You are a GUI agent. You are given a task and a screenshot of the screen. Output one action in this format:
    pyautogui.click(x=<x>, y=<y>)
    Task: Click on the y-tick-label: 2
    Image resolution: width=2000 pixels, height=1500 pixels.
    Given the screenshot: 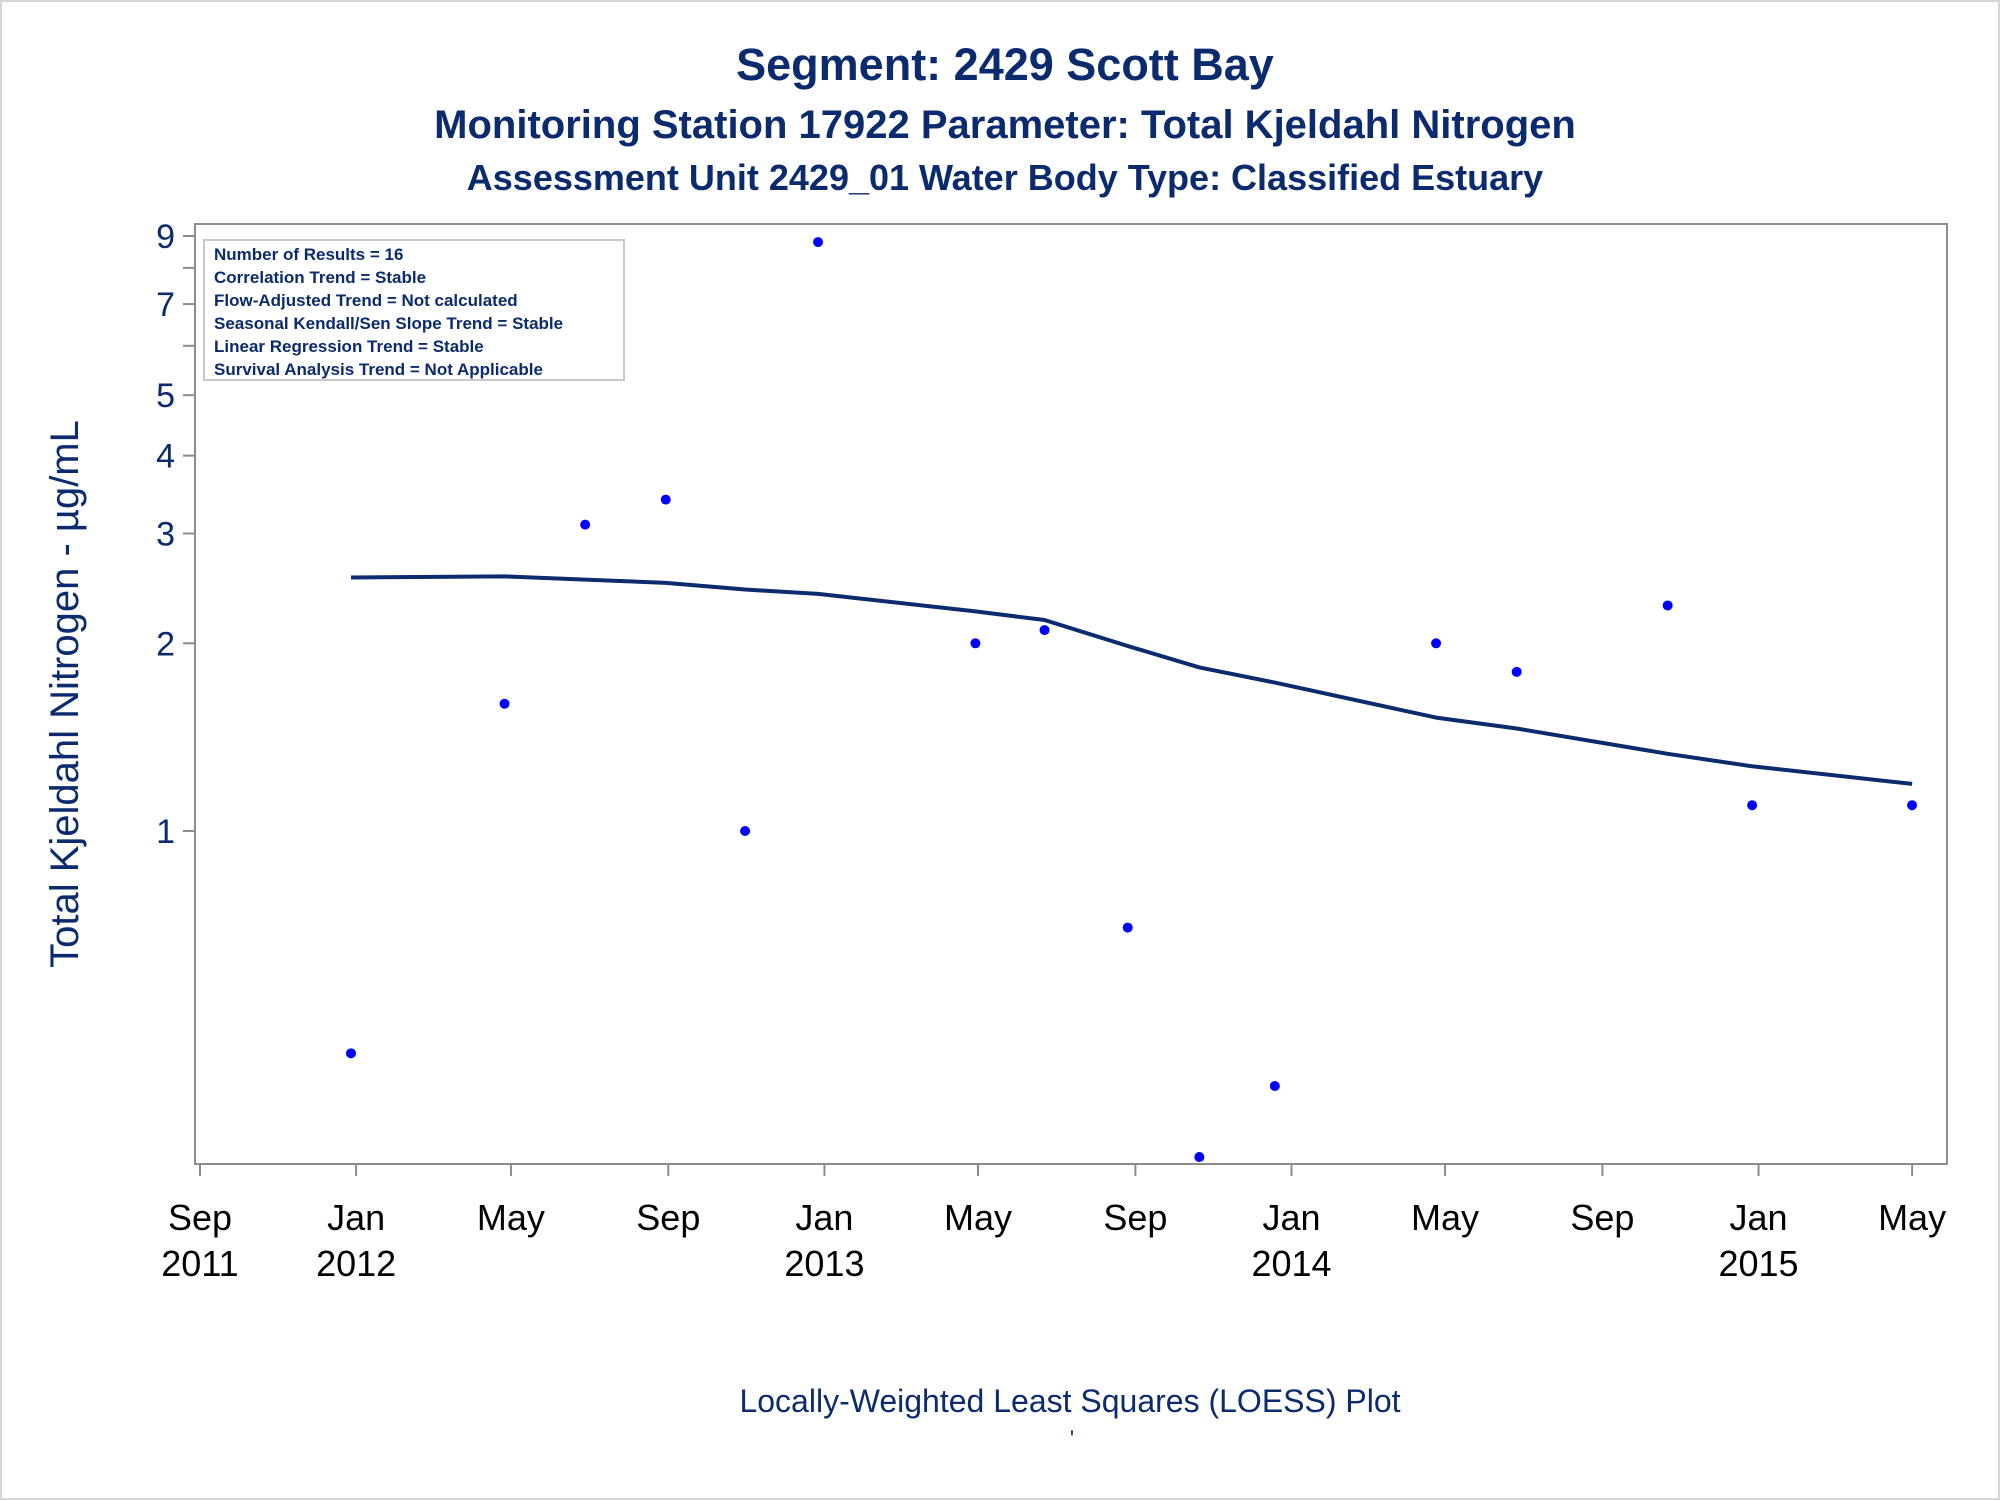 What is the action you would take?
    pyautogui.click(x=165, y=644)
    